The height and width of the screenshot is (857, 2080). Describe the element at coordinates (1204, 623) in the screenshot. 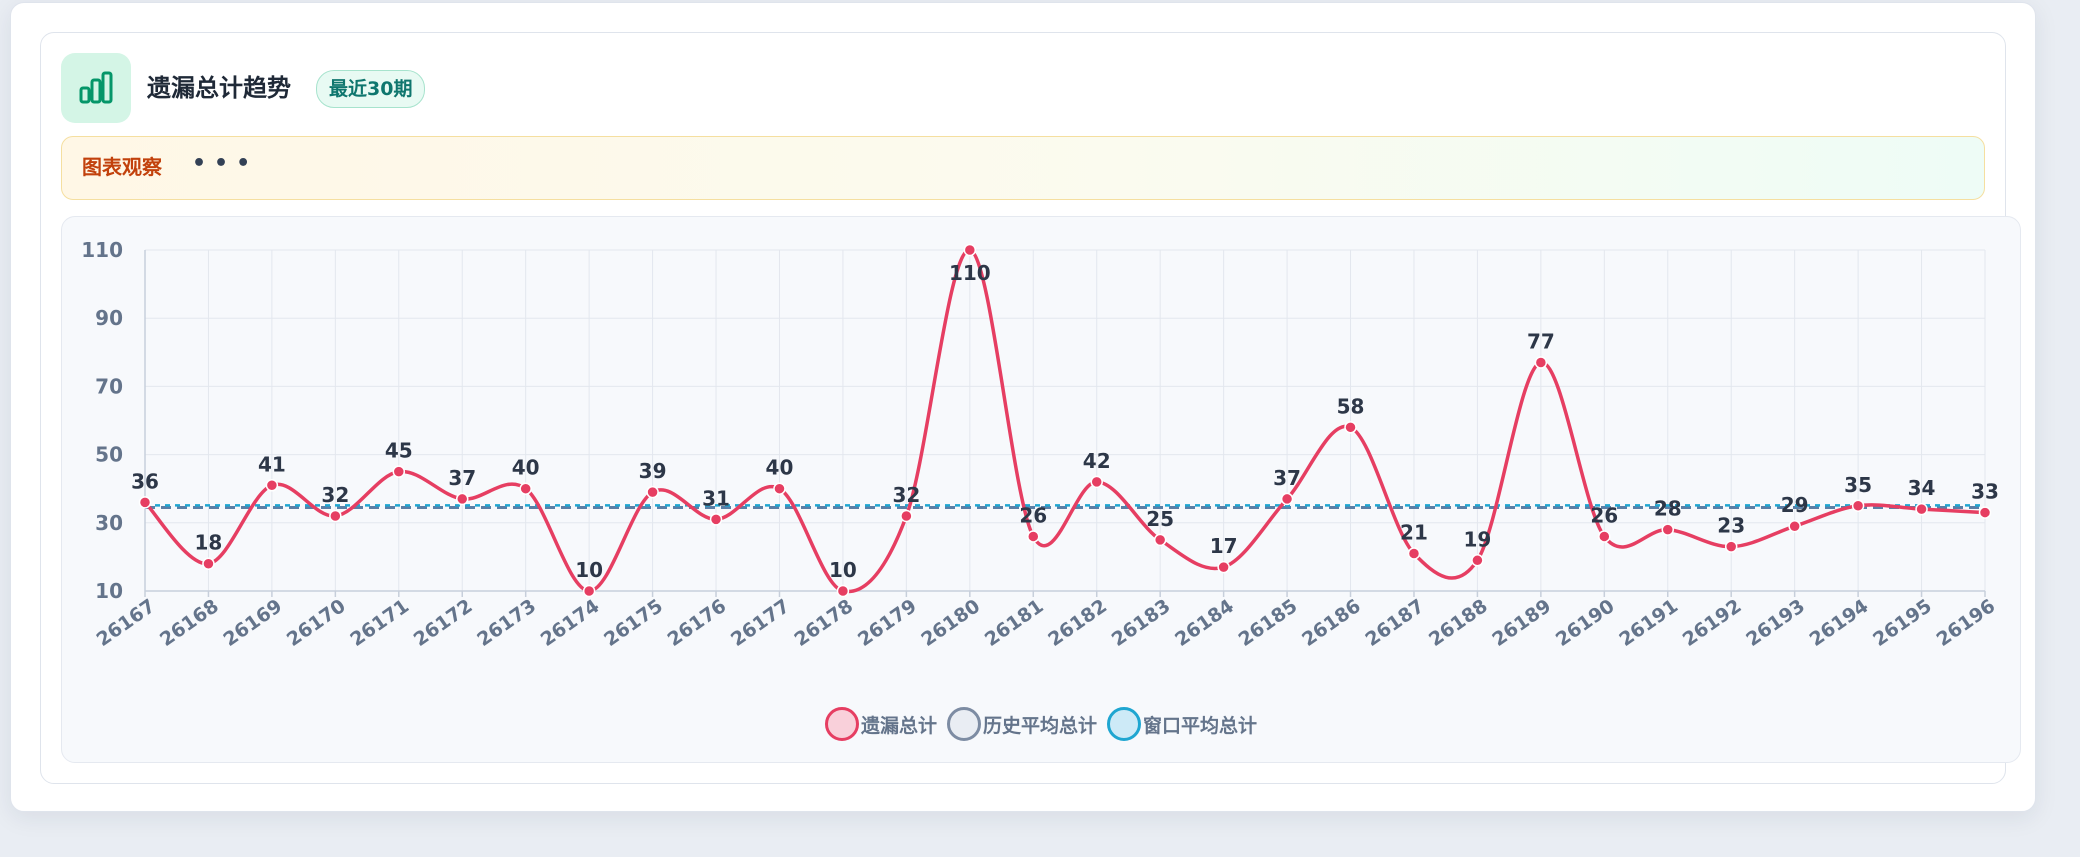

I see `x-tick-label: 26184` at that location.